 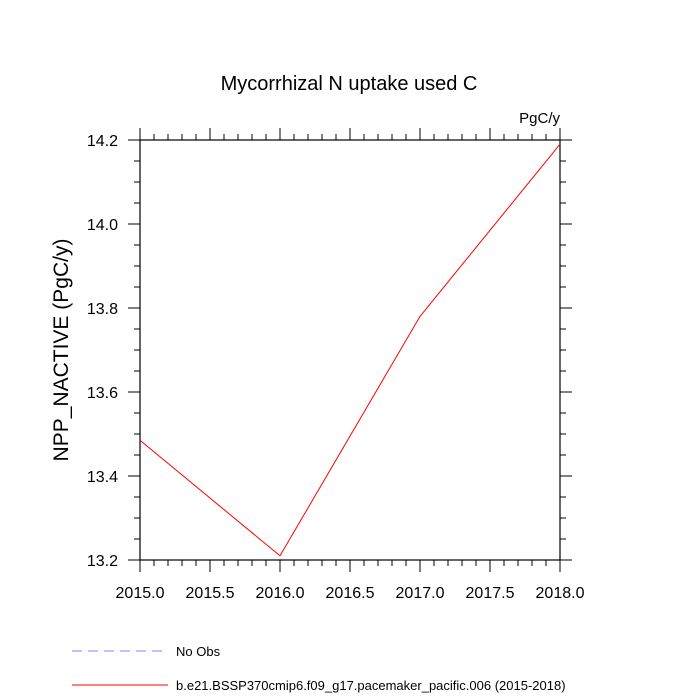 I want to click on y-tick-label: 14.0, so click(x=102, y=225).